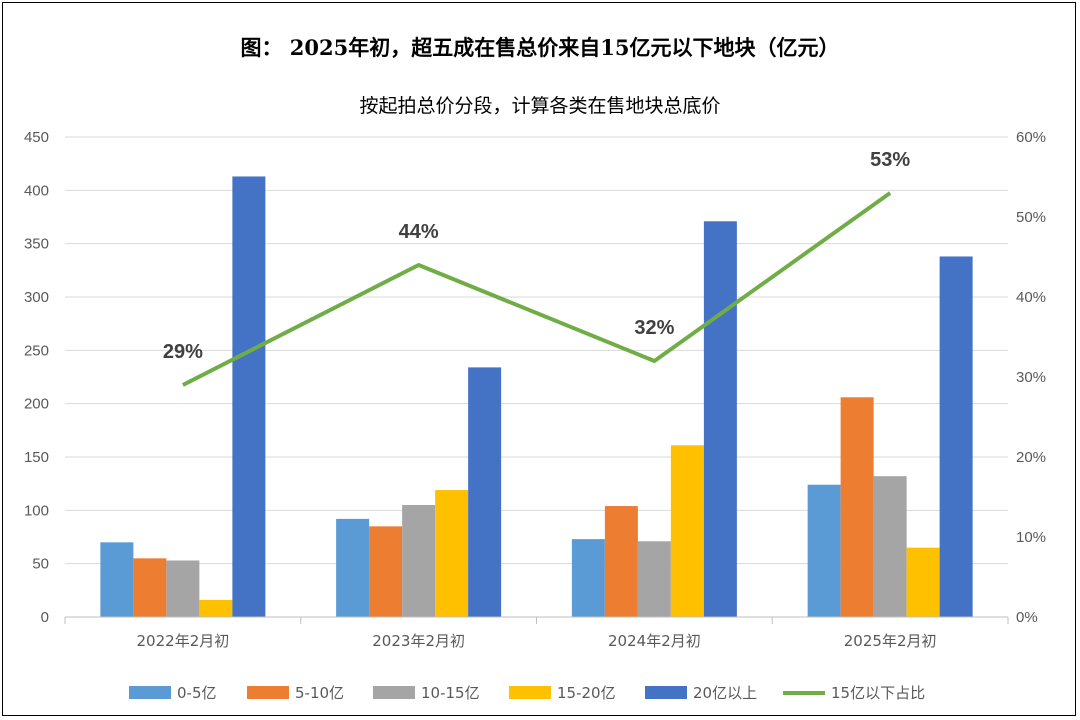 Image resolution: width=1080 pixels, height=720 pixels. I want to click on chart-subtitle: 按起拍总价分段，计算各类在售地块总底价, so click(539, 106).